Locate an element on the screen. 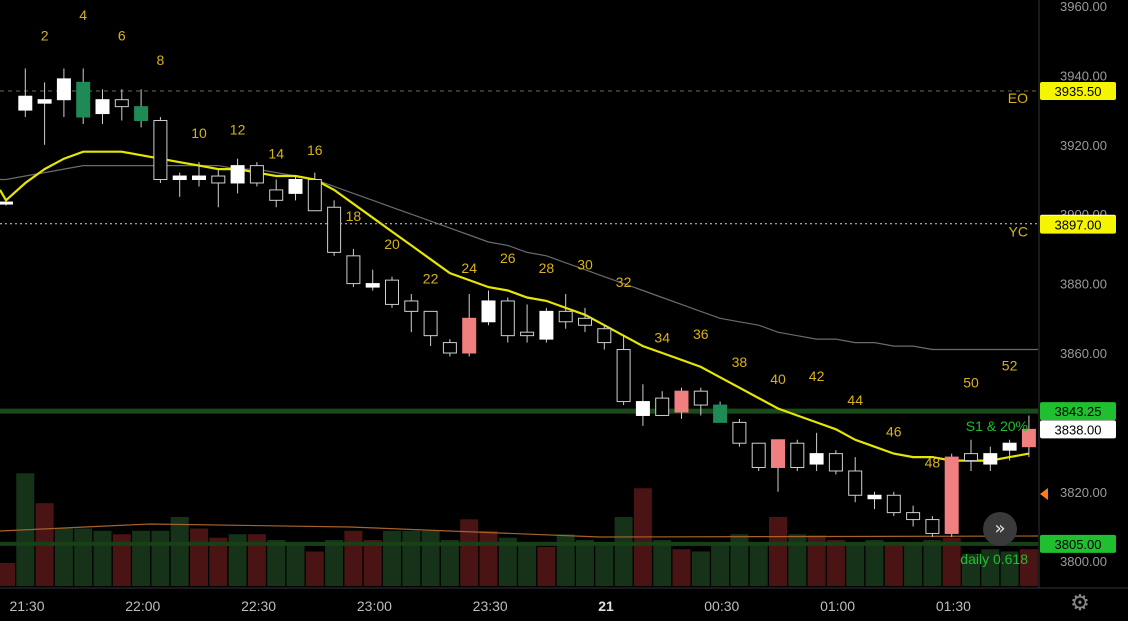 The image size is (1128, 621). bar-number-label: 50 is located at coordinates (971, 383).